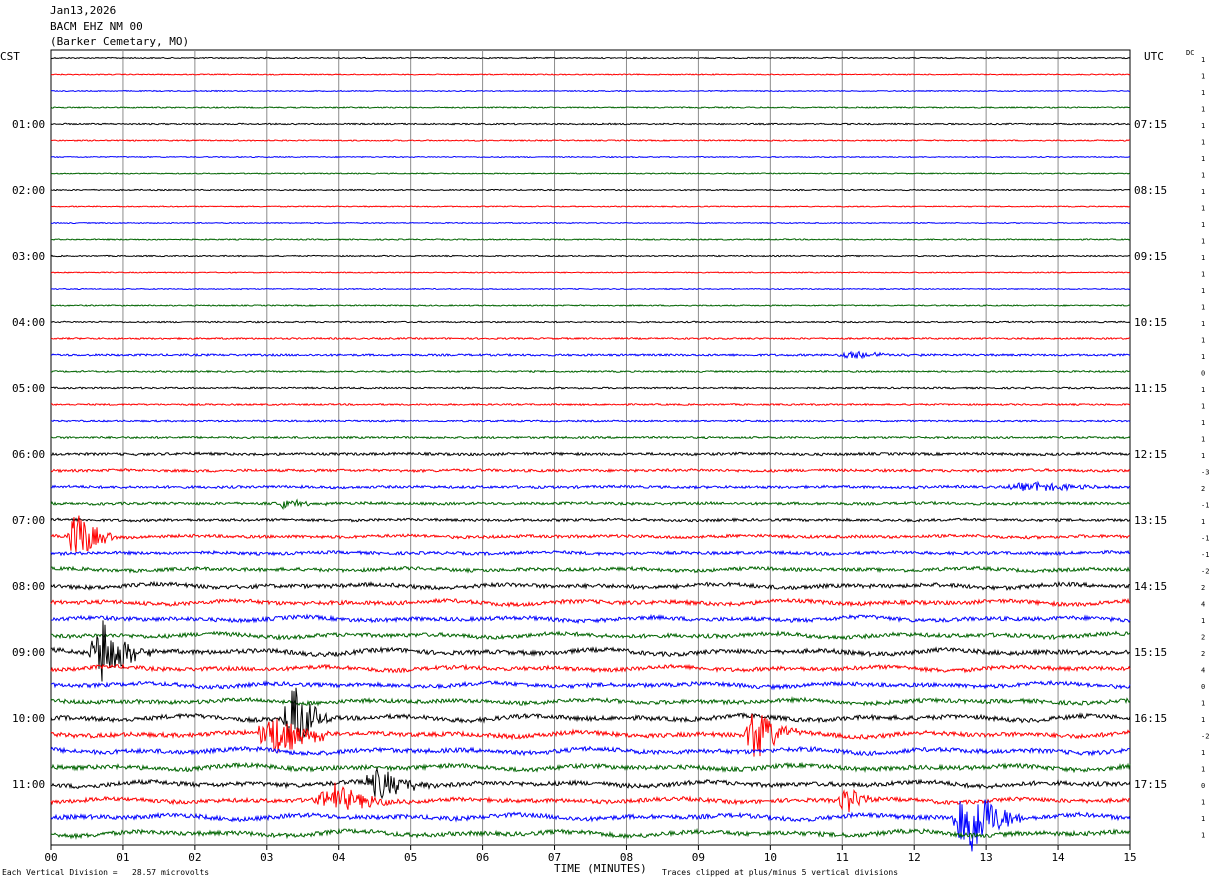 This screenshot has height=886, width=1210. What do you see at coordinates (28, 586) in the screenshot?
I see `left-hour-label: 08:00` at bounding box center [28, 586].